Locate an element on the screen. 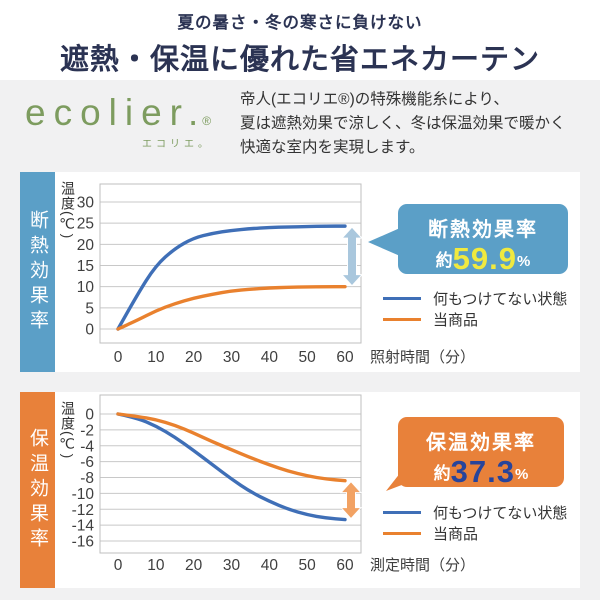  callout-title: 保温効果率 is located at coordinates (481, 443).